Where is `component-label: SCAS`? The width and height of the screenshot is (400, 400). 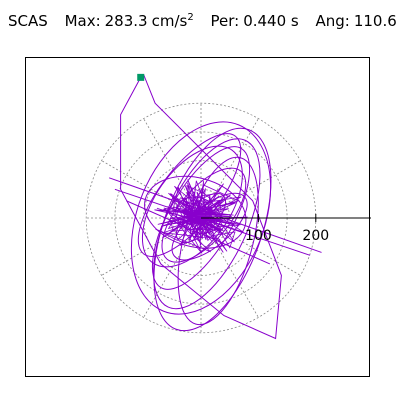
component-label: SCAS is located at coordinates (28, 21).